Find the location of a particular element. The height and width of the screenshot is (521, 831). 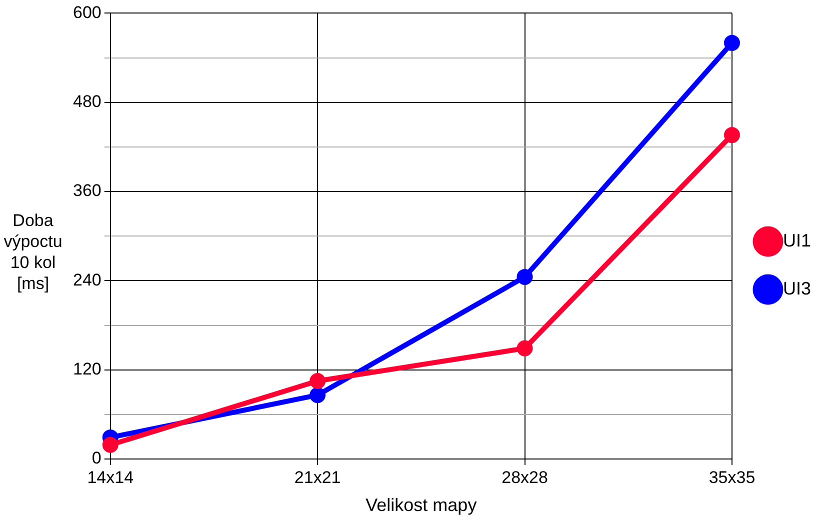

x-tick-label: 14x14 is located at coordinates (110, 477).